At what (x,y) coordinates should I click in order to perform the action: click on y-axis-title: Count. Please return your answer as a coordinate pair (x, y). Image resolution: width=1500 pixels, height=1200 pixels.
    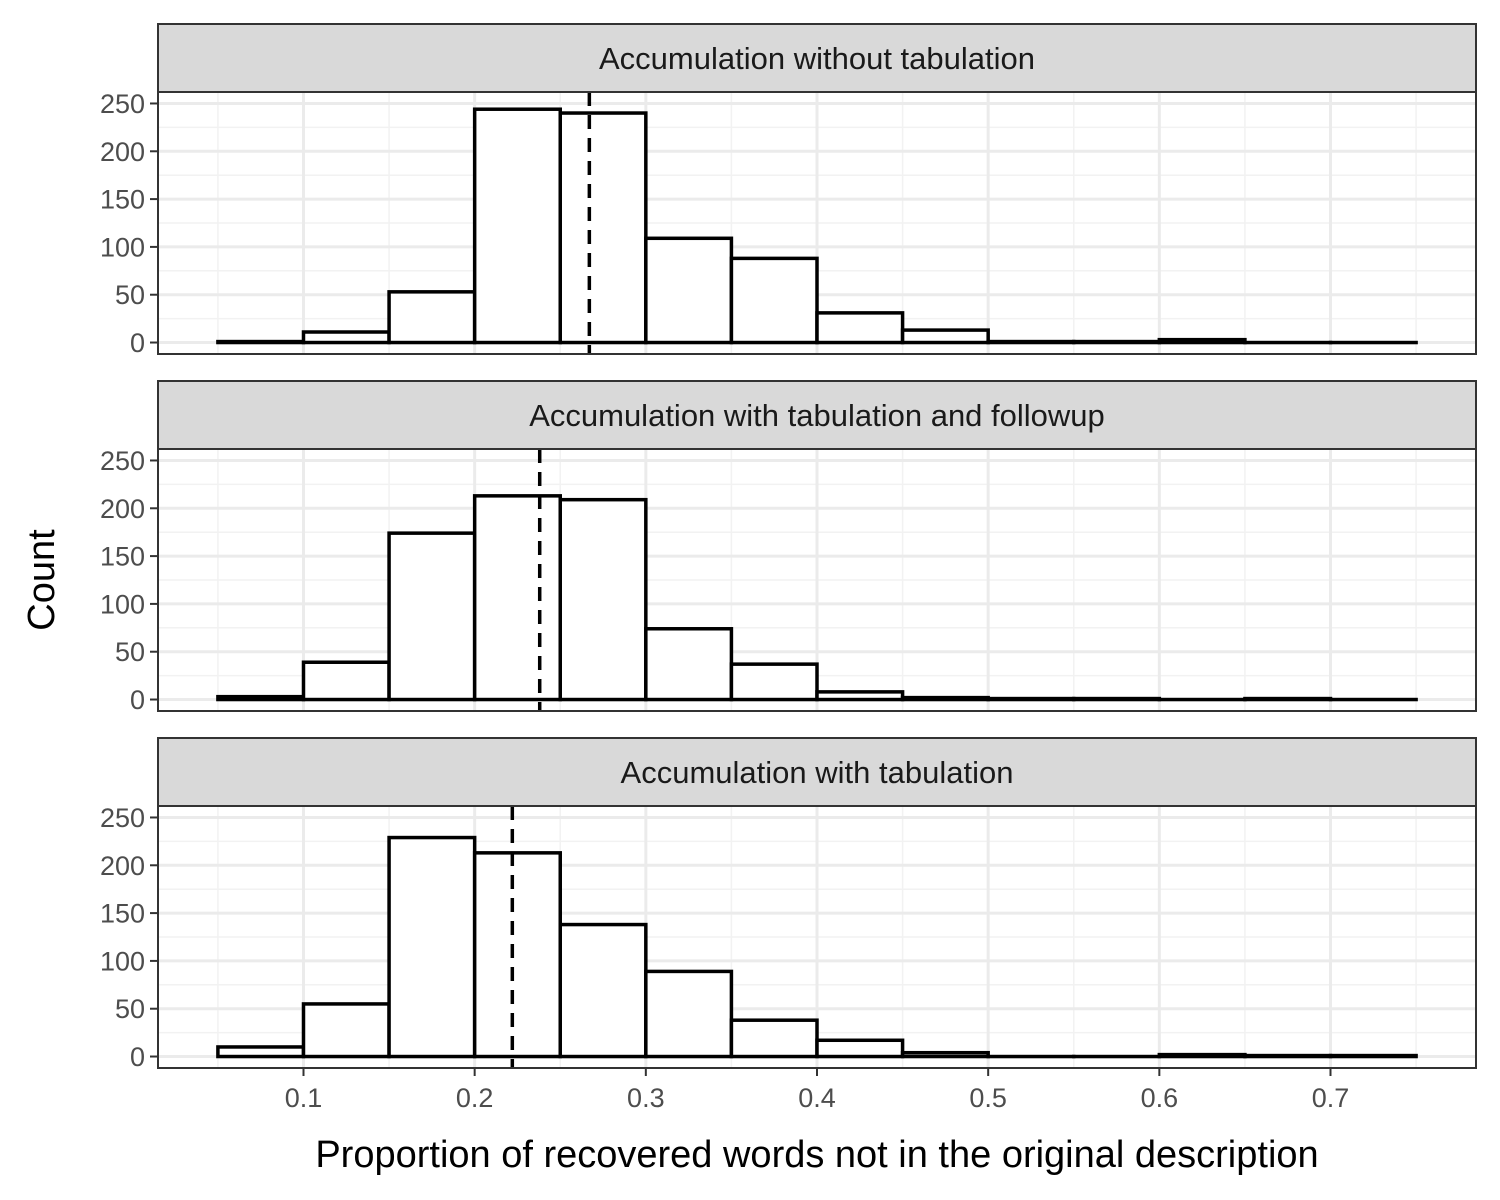
    Looking at the image, I should click on (42, 580).